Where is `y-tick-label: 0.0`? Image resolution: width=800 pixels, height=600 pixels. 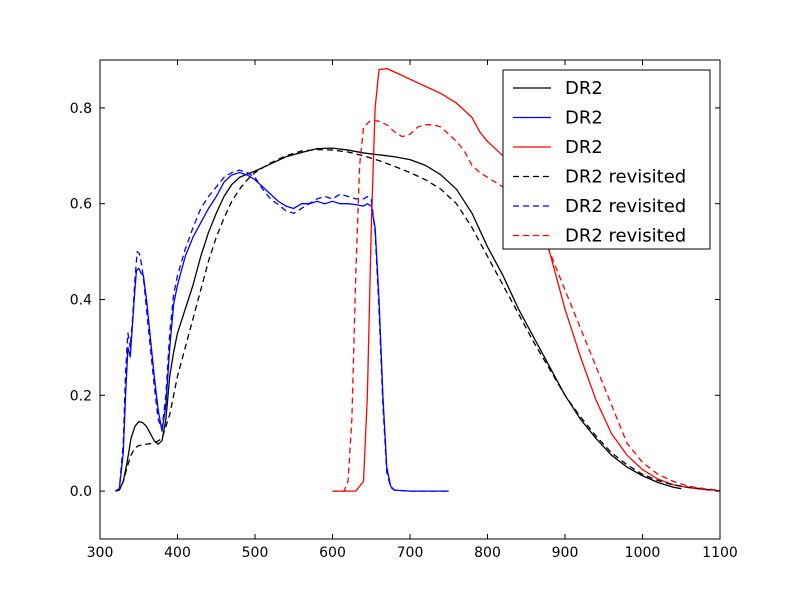
y-tick-label: 0.0 is located at coordinates (81, 492).